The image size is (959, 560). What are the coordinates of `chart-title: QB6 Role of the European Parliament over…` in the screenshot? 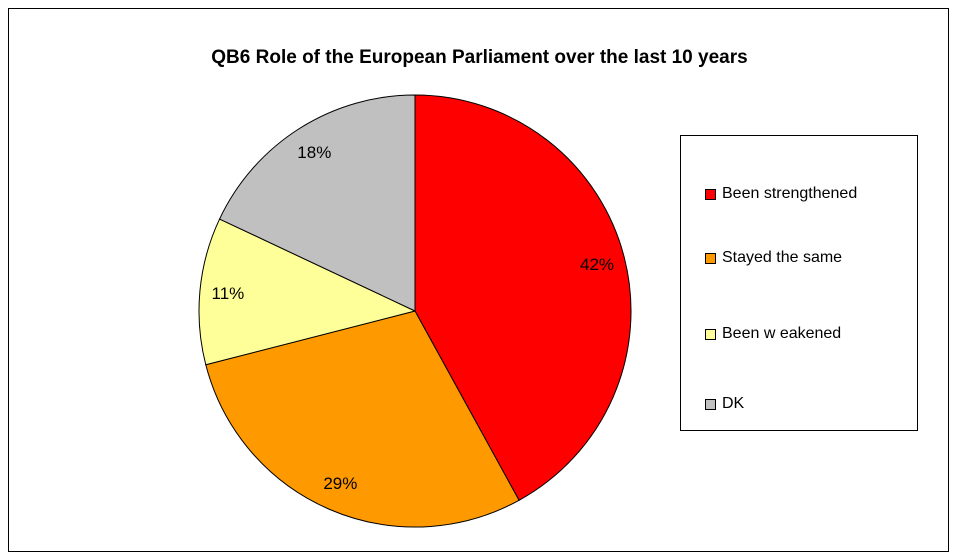 It's located at (479, 57).